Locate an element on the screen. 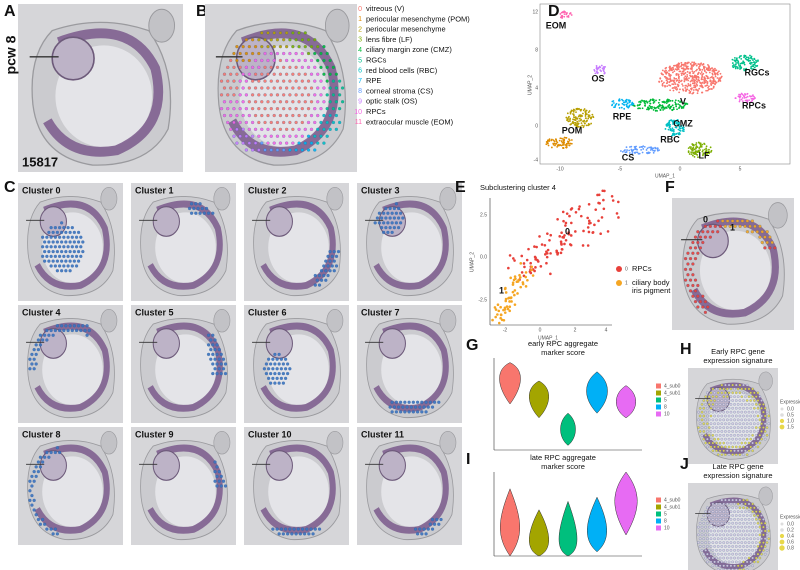 The image size is (800, 570). legend-label: lens fibre (LF) is located at coordinates (389, 39).